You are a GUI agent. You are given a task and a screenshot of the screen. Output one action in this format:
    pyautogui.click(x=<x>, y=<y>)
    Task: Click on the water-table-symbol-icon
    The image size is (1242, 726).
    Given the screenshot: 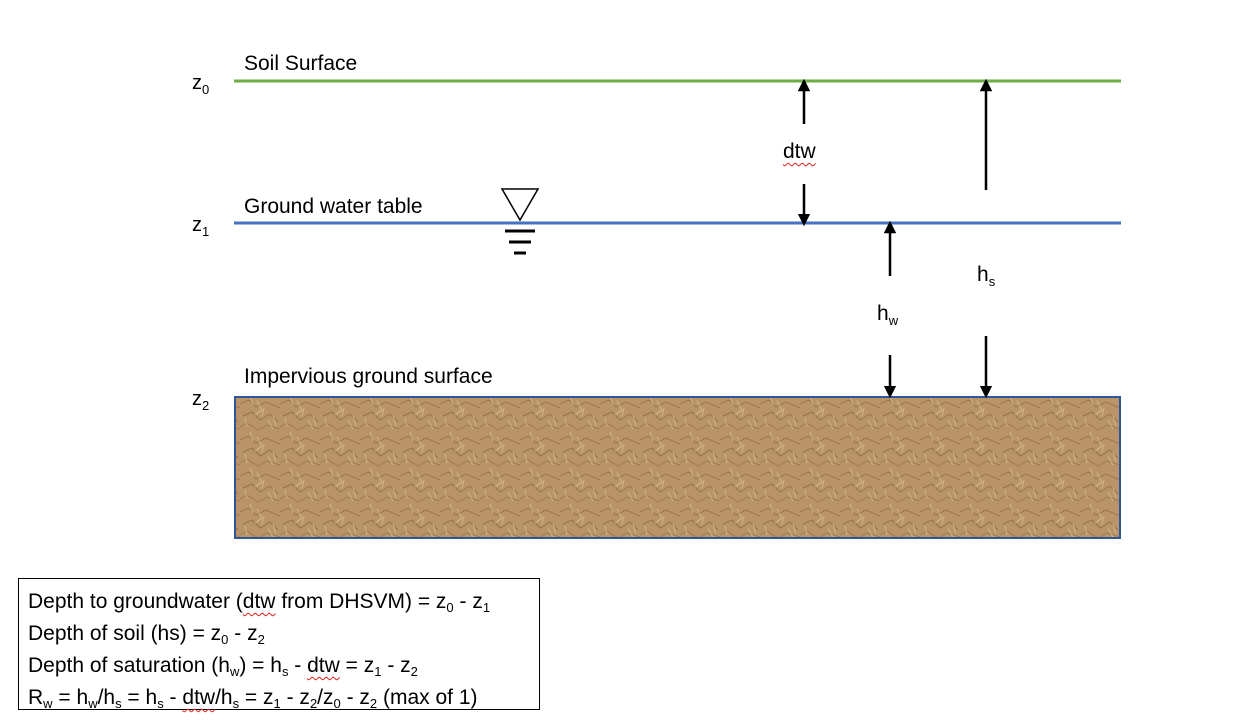 What is the action you would take?
    pyautogui.click(x=520, y=221)
    